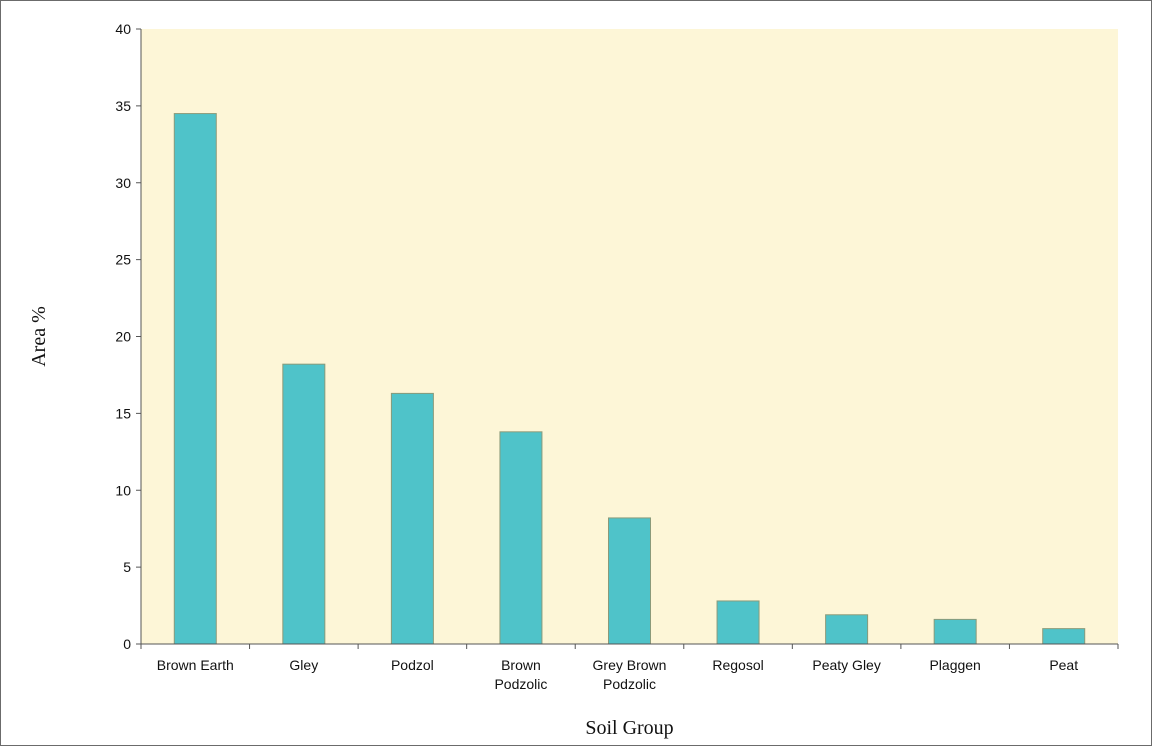 This screenshot has height=747, width=1153. Describe the element at coordinates (520, 674) in the screenshot. I see `x-tick-label: Brown Podzolic` at that location.